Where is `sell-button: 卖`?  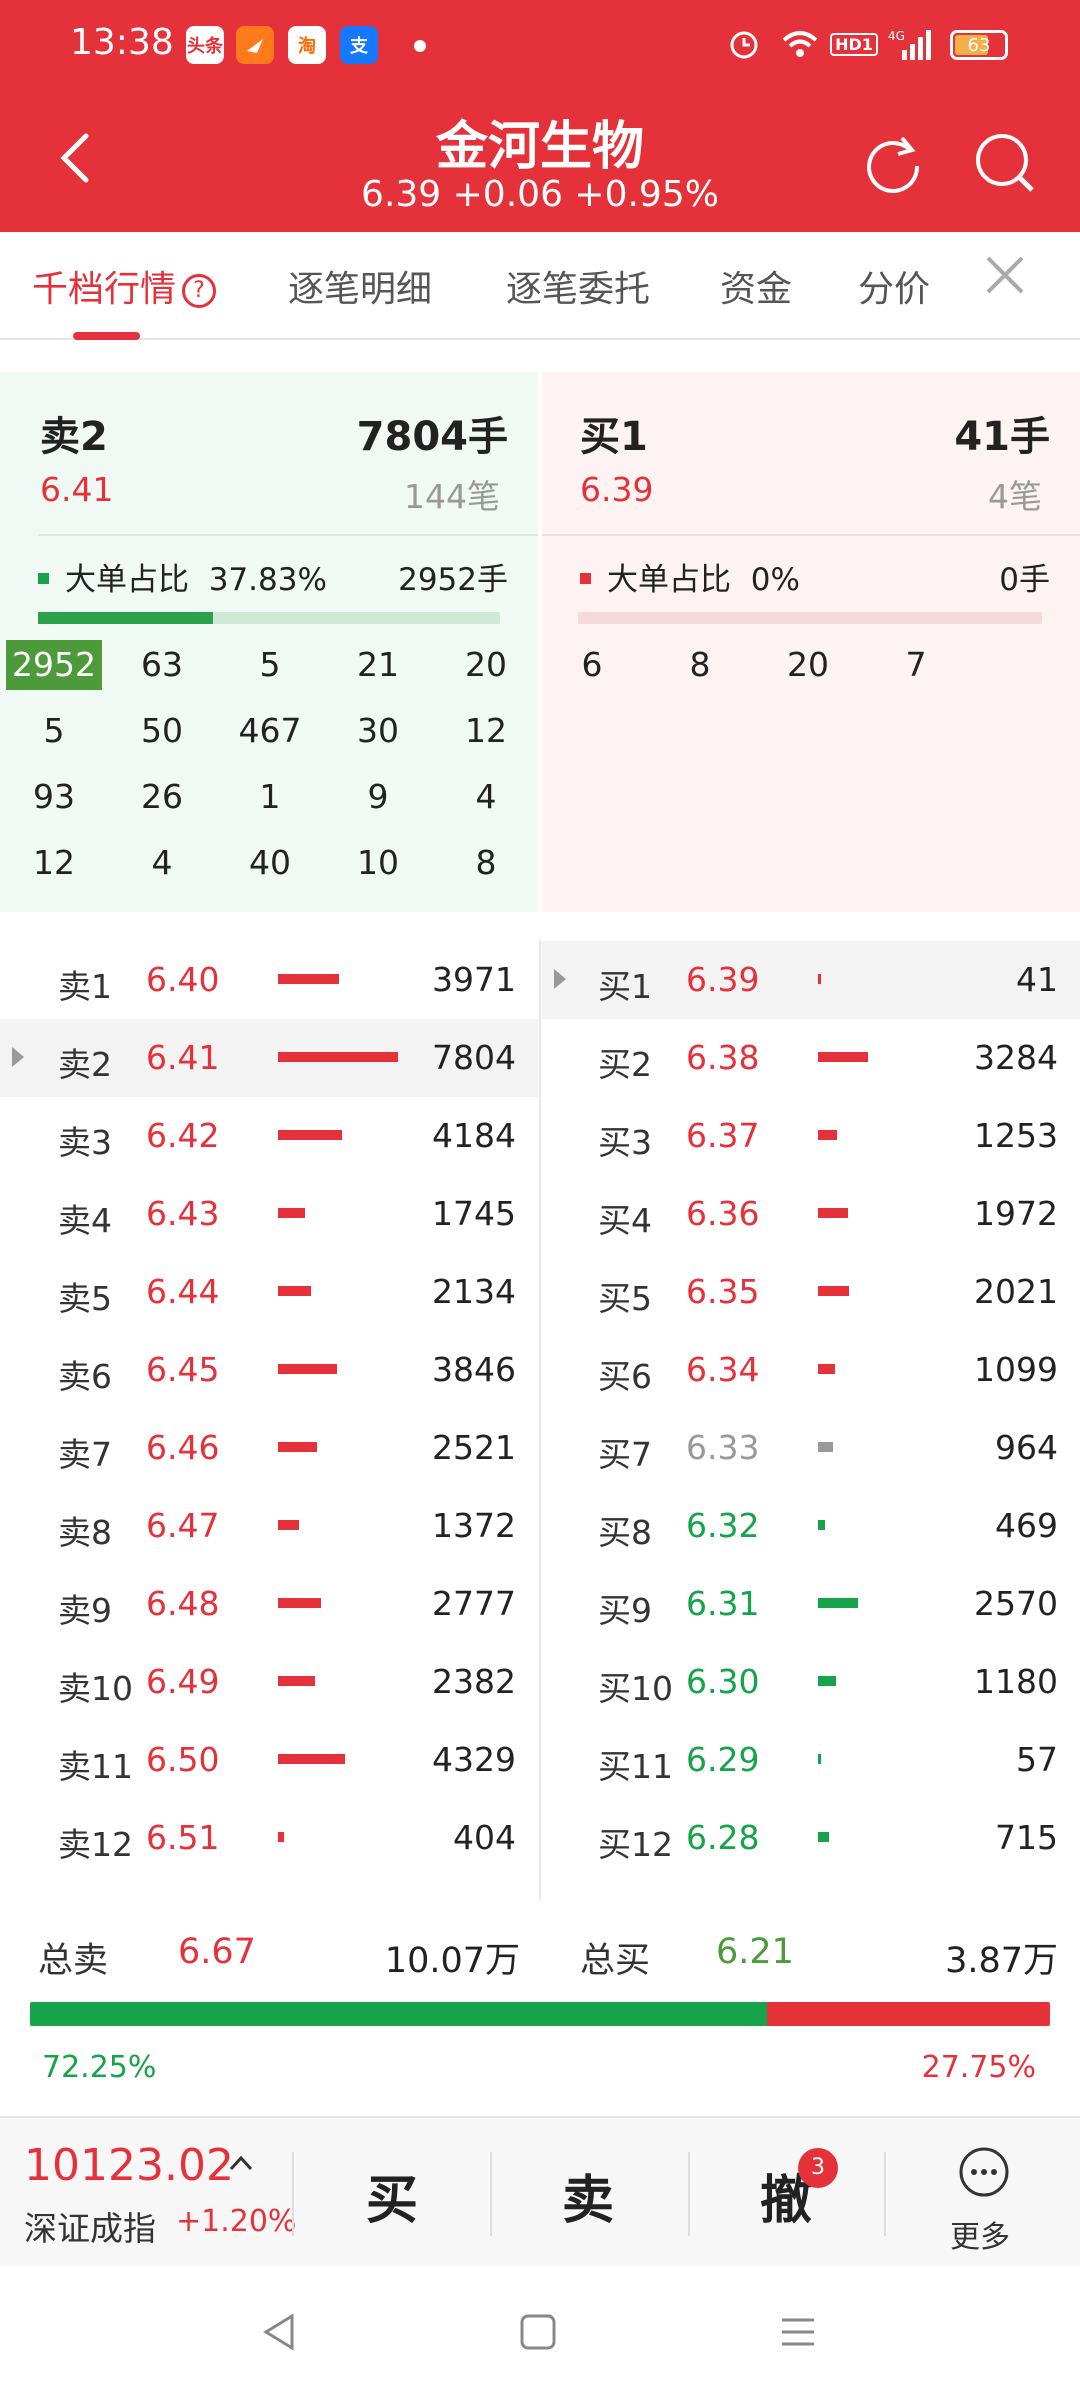 sell-button: 卖 is located at coordinates (588, 2201).